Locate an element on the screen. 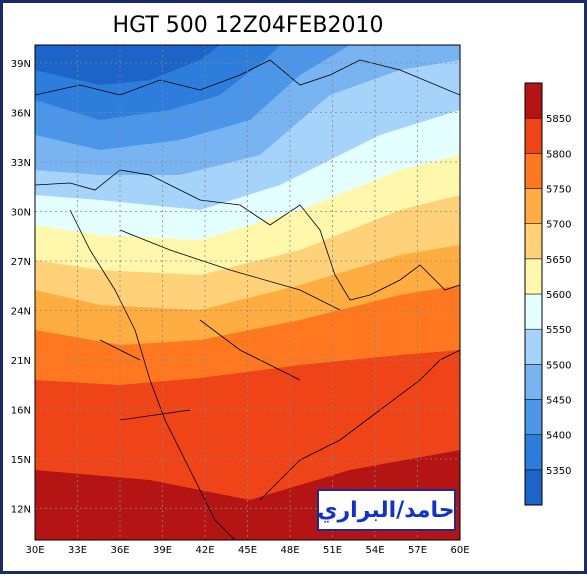  colorbar-label: 5650 is located at coordinates (558, 260).